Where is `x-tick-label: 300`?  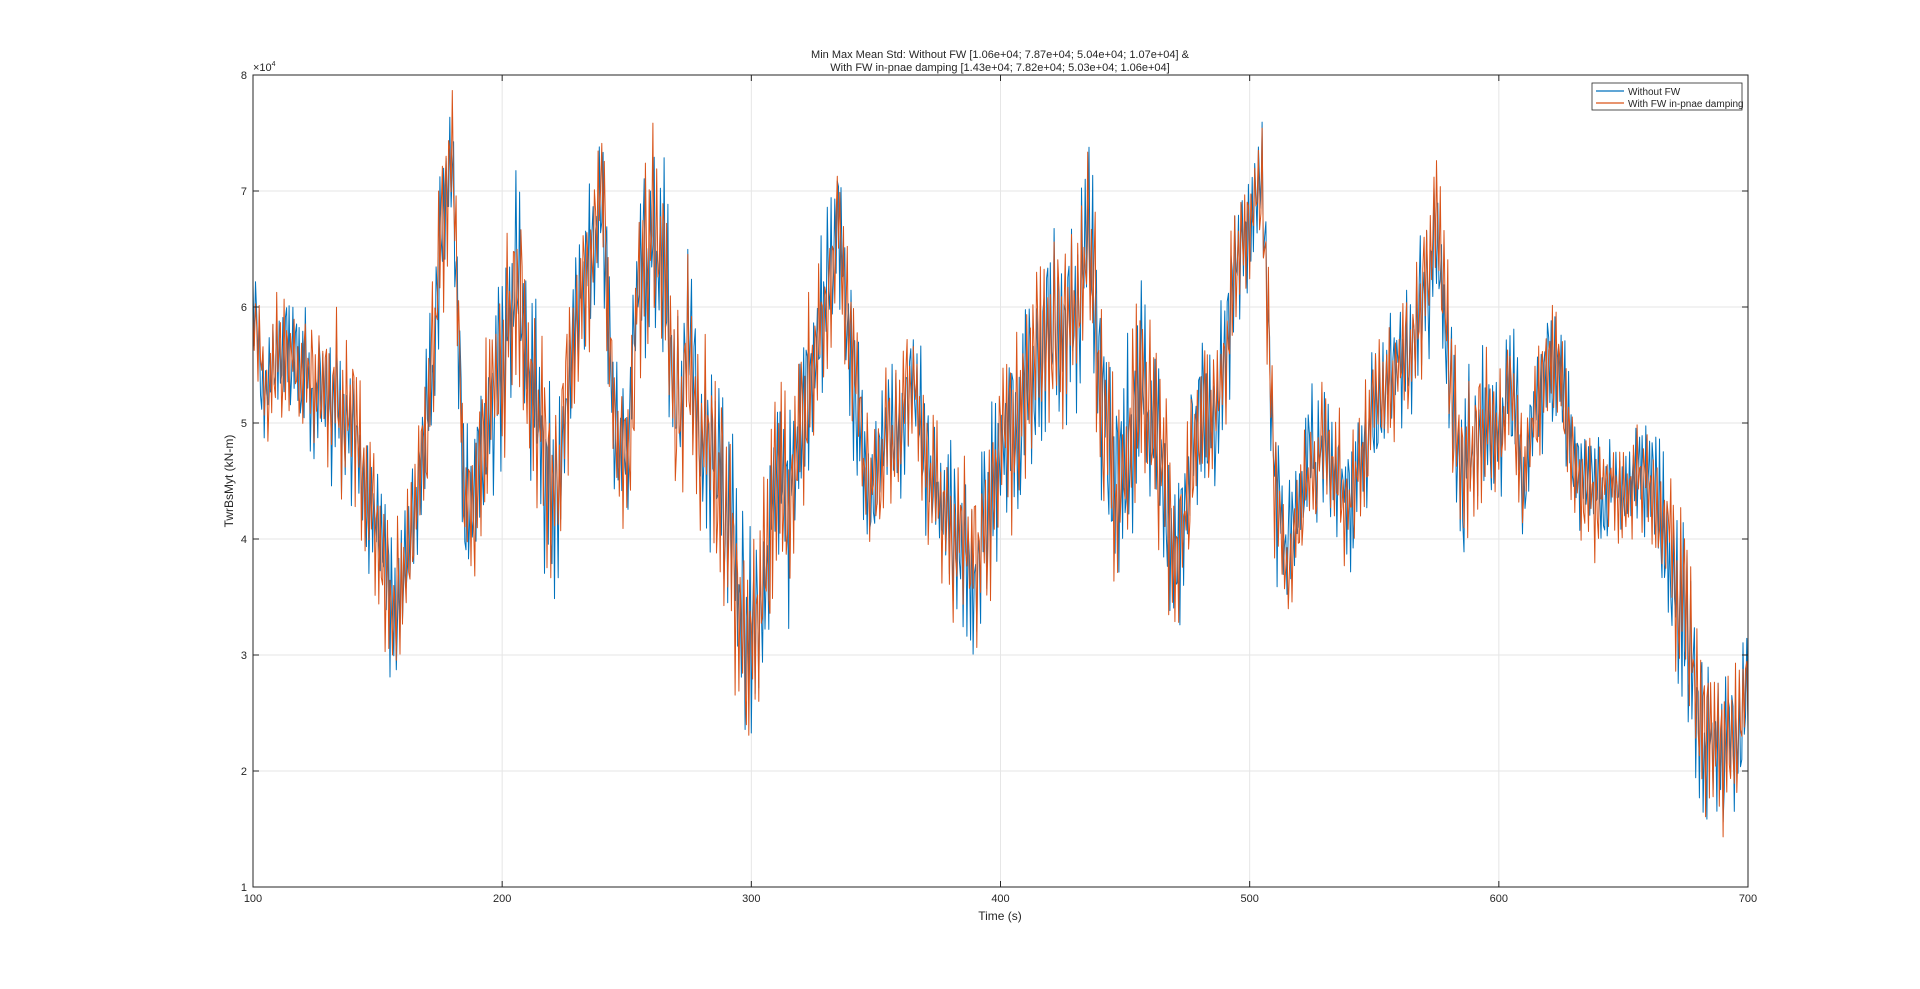 x-tick-label: 300 is located at coordinates (751, 899).